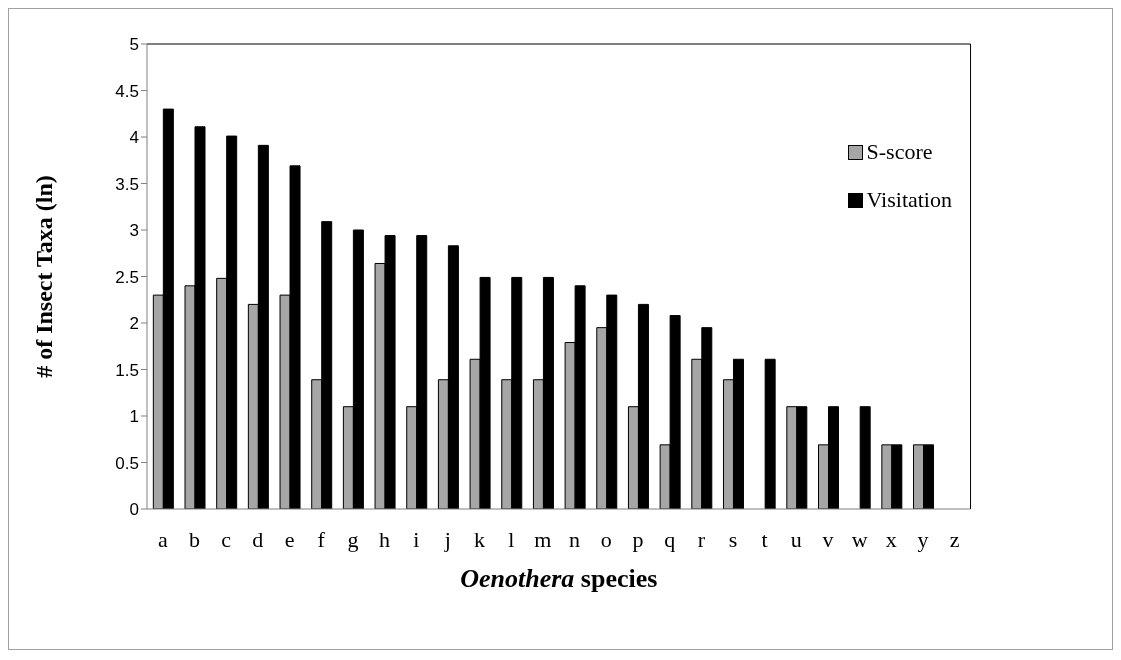 The image size is (1121, 660). I want to click on x-tick-label: u, so click(796, 539).